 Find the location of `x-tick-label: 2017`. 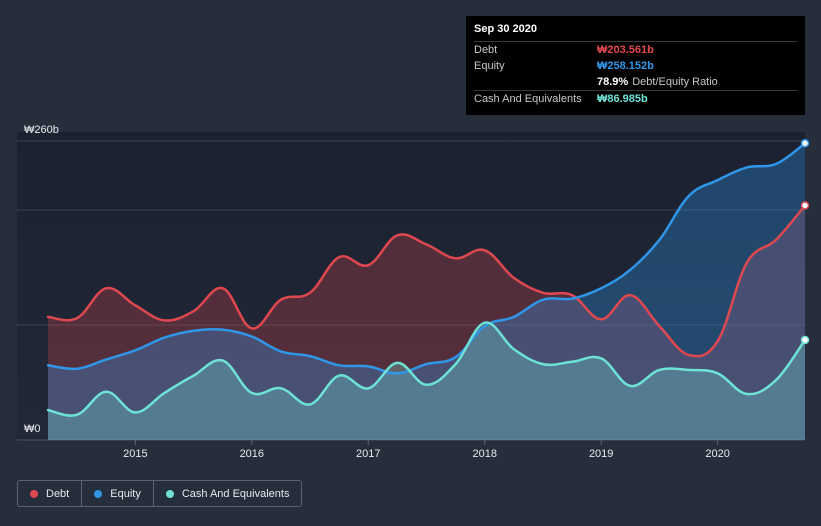

x-tick-label: 2017 is located at coordinates (368, 454).